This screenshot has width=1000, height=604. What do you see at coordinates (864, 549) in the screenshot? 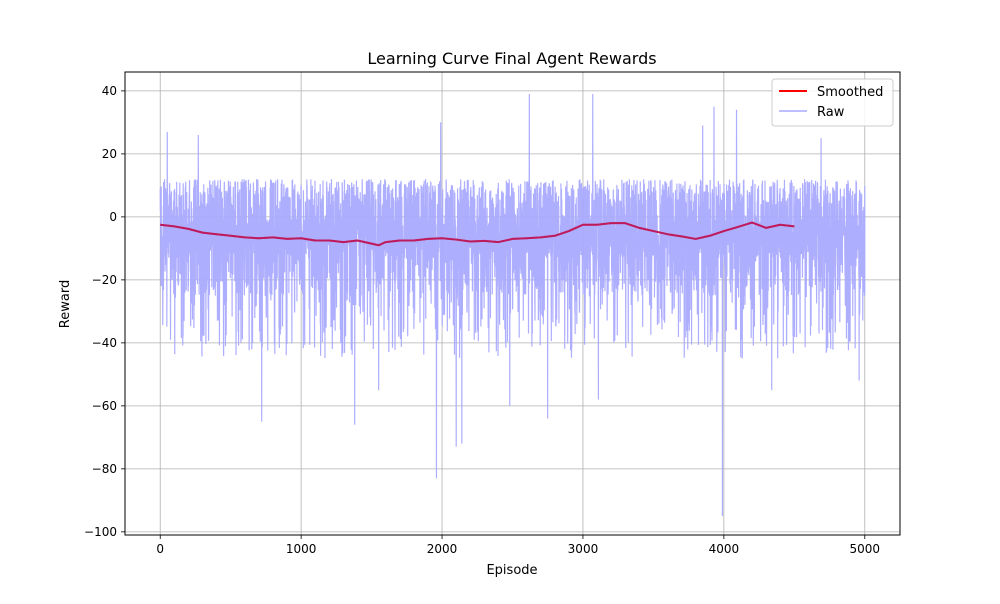
I see `x-tick-label: 5000` at bounding box center [864, 549].